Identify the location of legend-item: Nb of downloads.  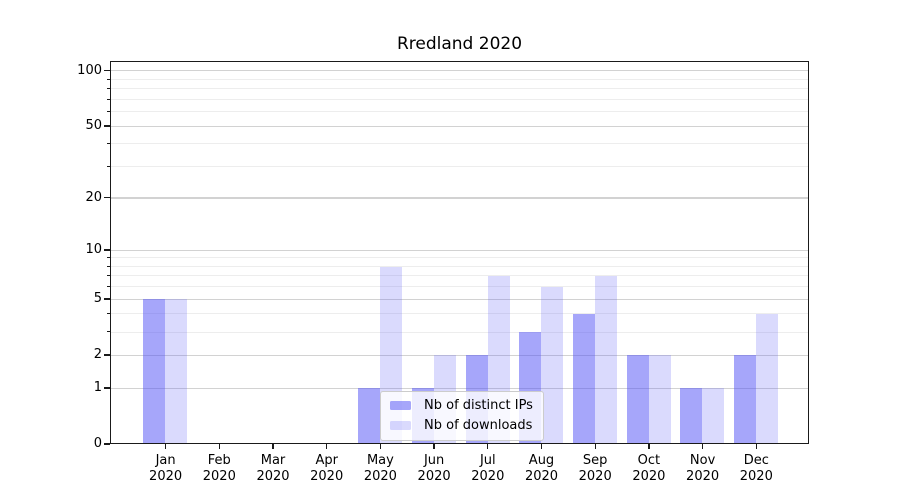
(461, 425).